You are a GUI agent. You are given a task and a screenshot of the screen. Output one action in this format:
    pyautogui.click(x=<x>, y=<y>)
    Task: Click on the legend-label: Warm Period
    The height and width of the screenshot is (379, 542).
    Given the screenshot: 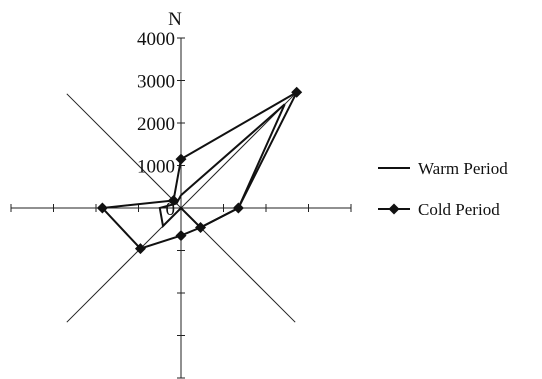 What is the action you would take?
    pyautogui.click(x=463, y=168)
    